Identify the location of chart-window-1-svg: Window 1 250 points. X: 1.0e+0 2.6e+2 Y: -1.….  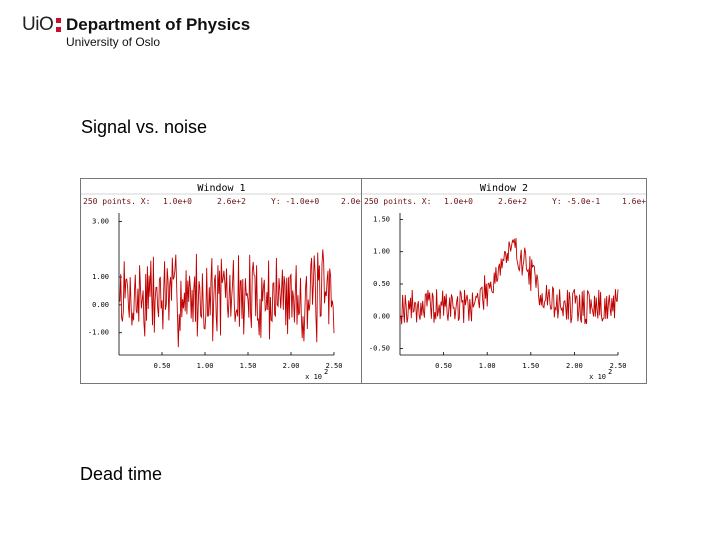
(221, 282).